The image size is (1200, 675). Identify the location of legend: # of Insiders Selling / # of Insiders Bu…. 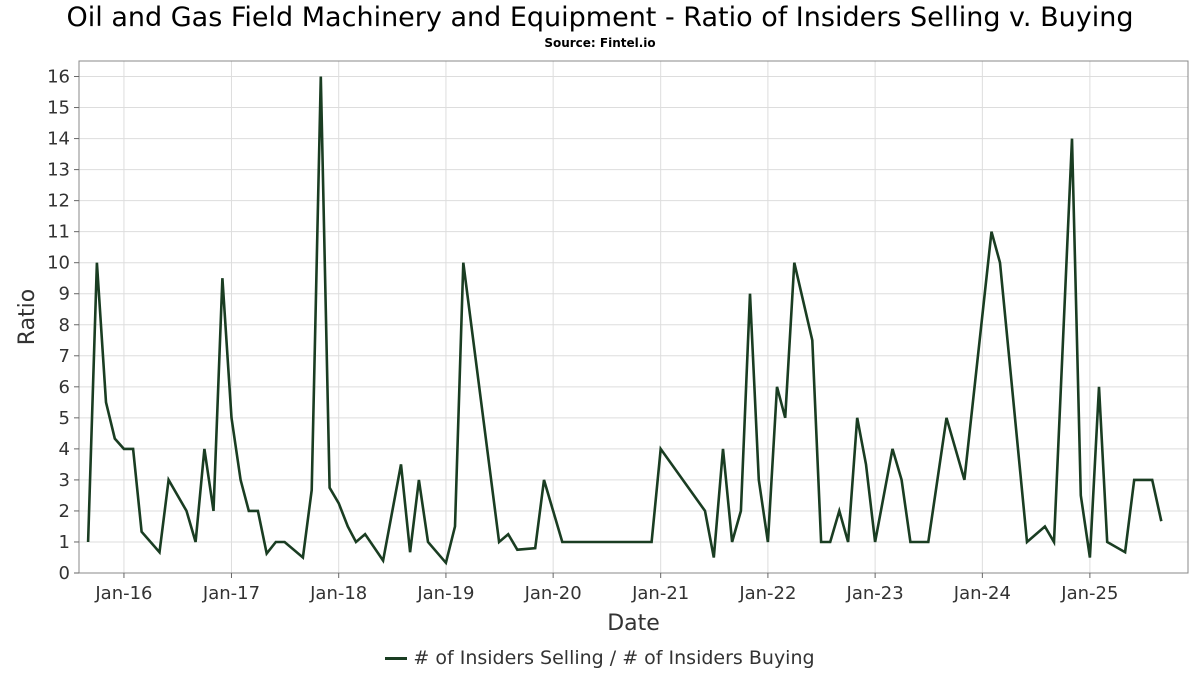
(600, 658).